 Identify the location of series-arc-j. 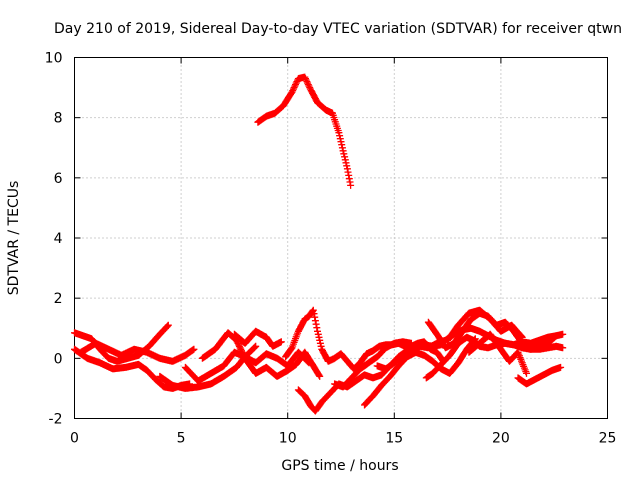
(373, 364).